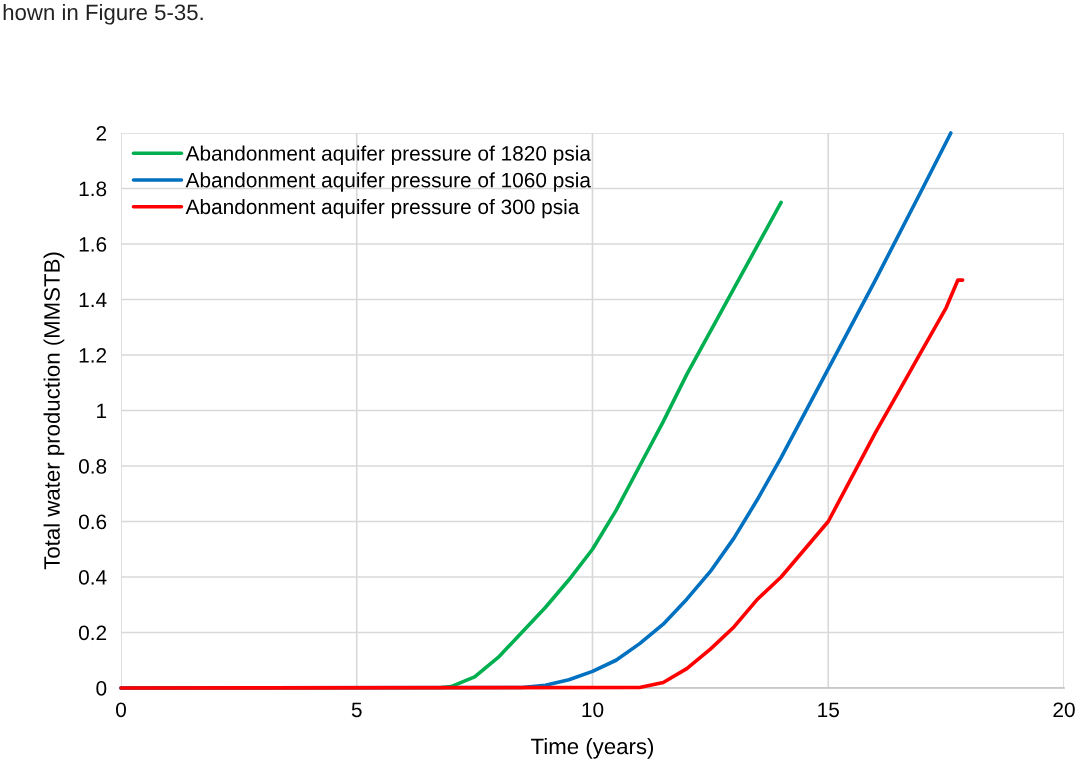 This screenshot has width=1087, height=780. Describe the element at coordinates (93, 355) in the screenshot. I see `y-tick-label: 1.2` at that location.